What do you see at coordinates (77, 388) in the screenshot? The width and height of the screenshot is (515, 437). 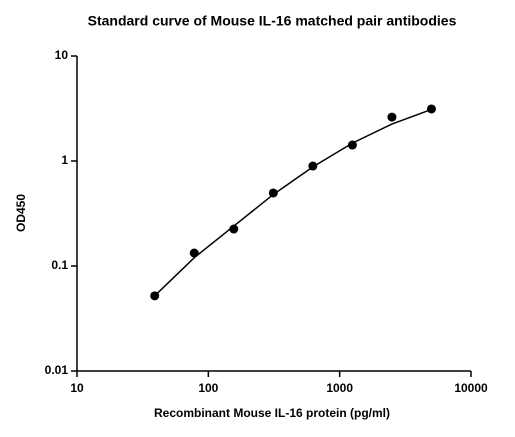 I see `x-tick-label: 10` at bounding box center [77, 388].